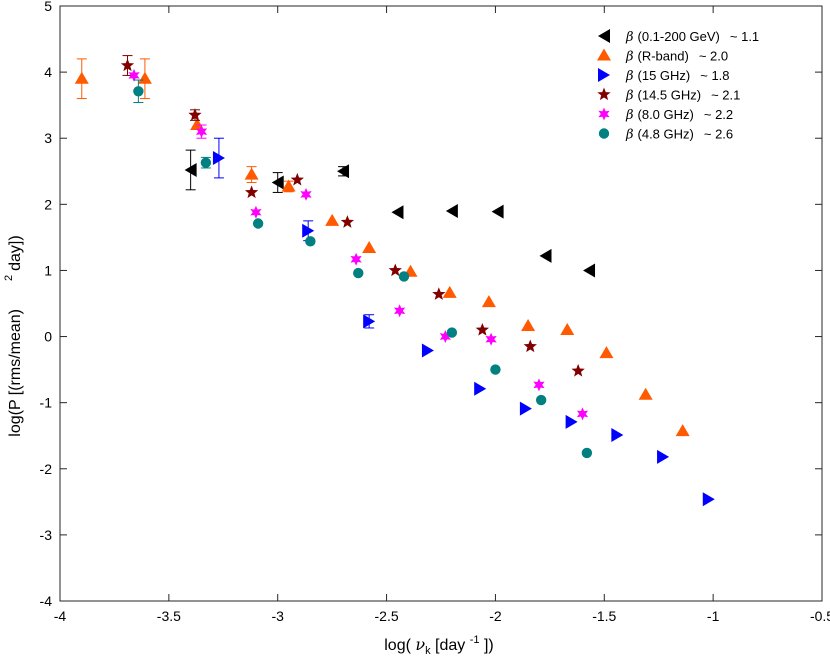  Describe the element at coordinates (46, 469) in the screenshot. I see `y-tick-label: -2` at that location.